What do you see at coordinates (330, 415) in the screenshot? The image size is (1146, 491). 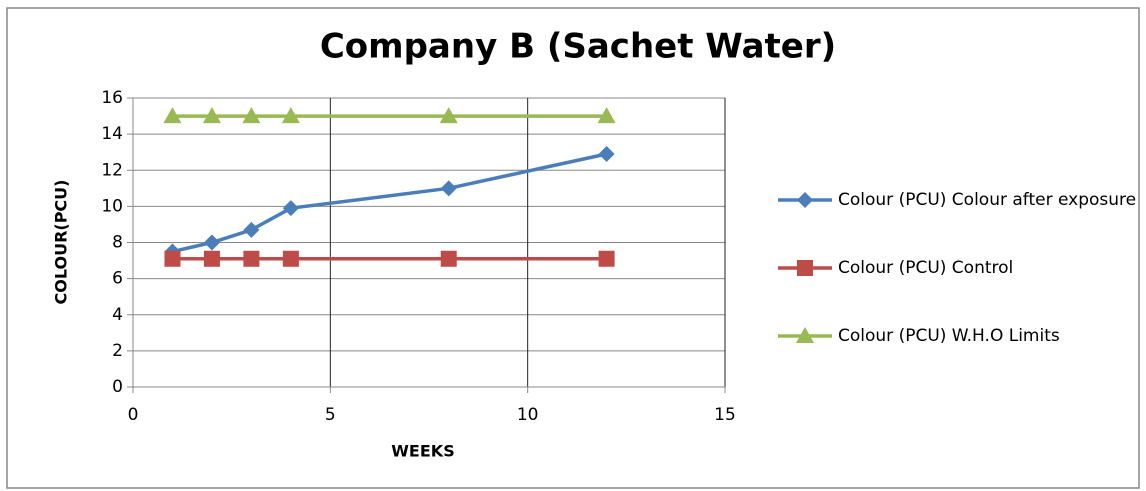 I see `x-tick-label: 5` at bounding box center [330, 415].